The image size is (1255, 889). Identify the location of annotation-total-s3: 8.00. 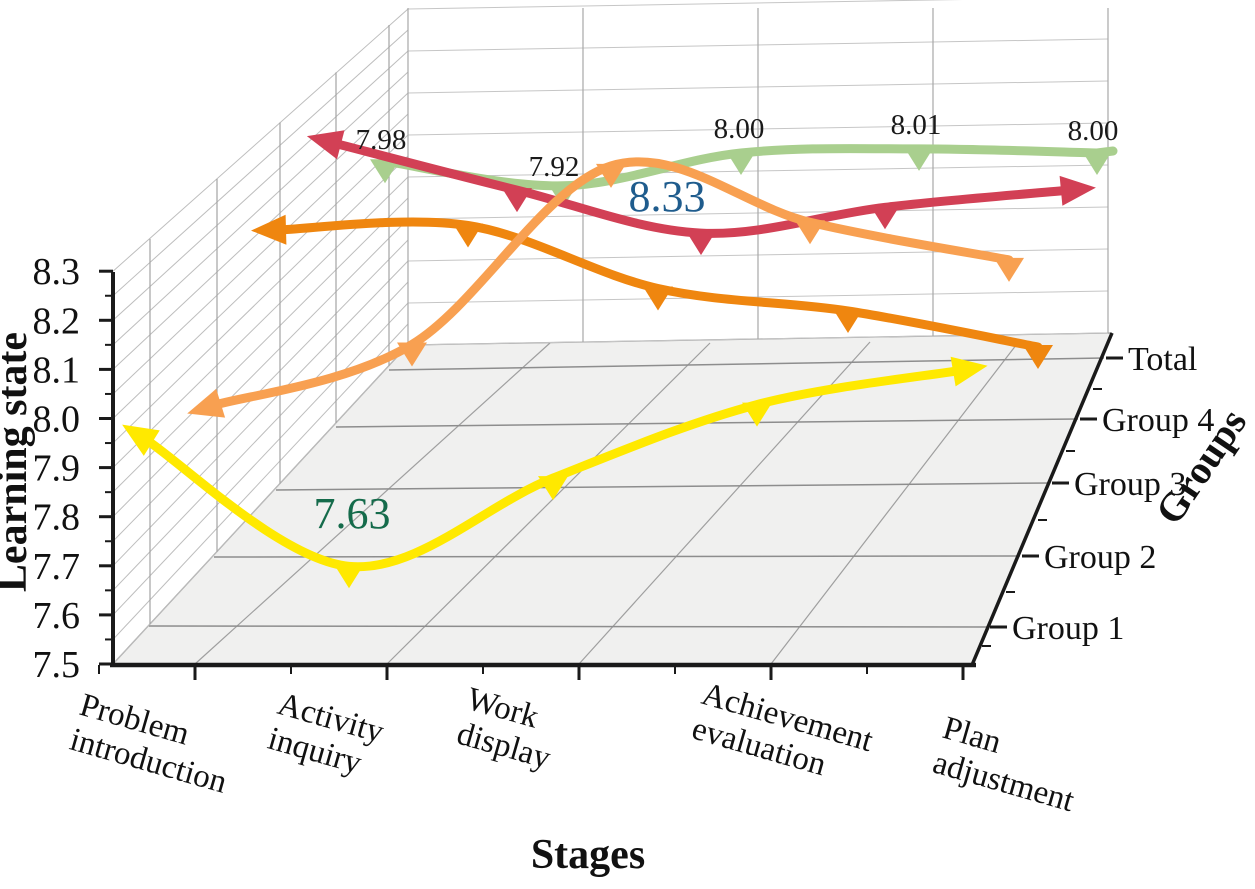
(739, 129).